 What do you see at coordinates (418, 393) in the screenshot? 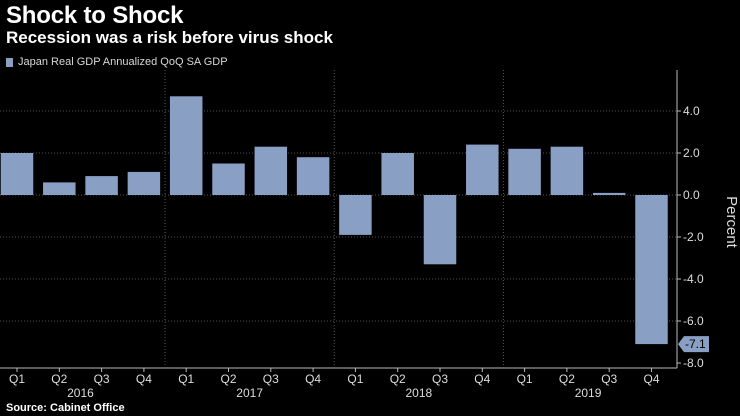
I see `year-label: 2018` at bounding box center [418, 393].